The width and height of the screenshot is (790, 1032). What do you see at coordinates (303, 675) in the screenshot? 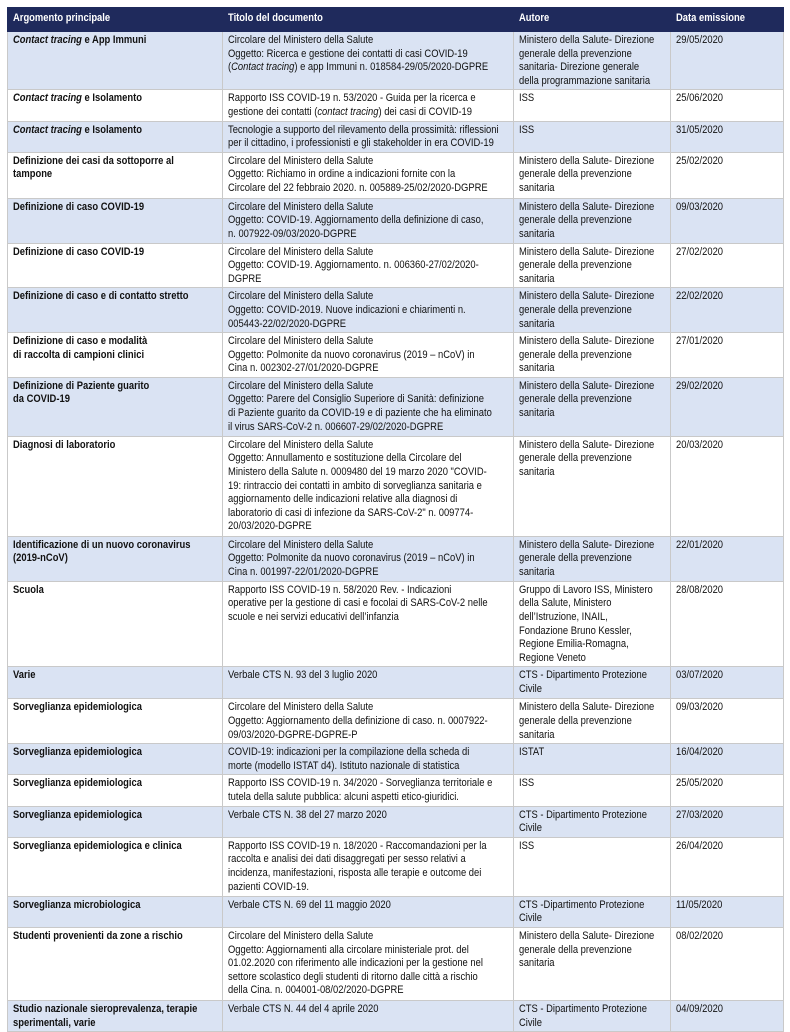
I see `text: Verbale CTS N. 93 del 3 luglio 2020` at bounding box center [303, 675].